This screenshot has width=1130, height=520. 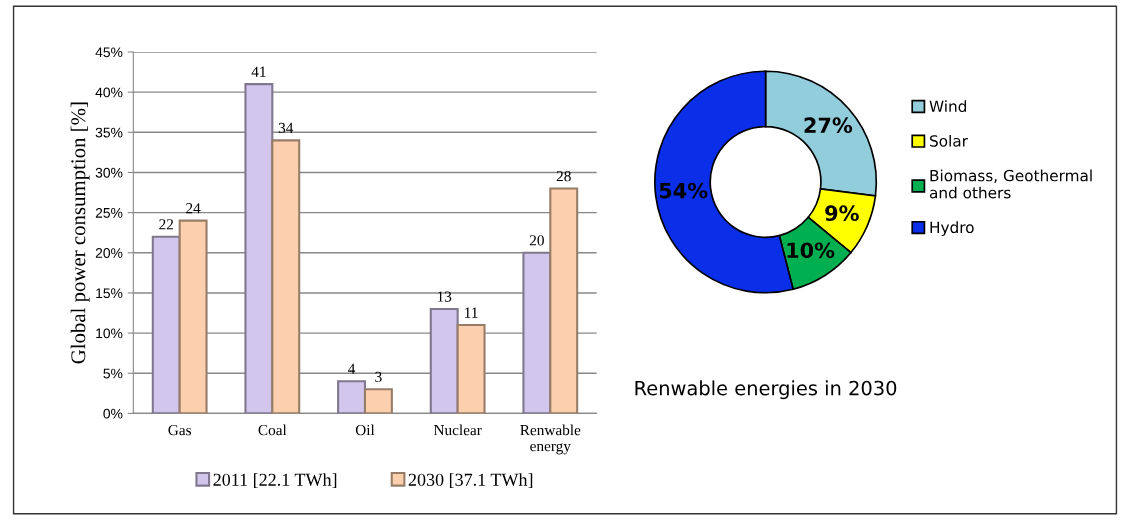 I want to click on data-label: 4, so click(x=352, y=368).